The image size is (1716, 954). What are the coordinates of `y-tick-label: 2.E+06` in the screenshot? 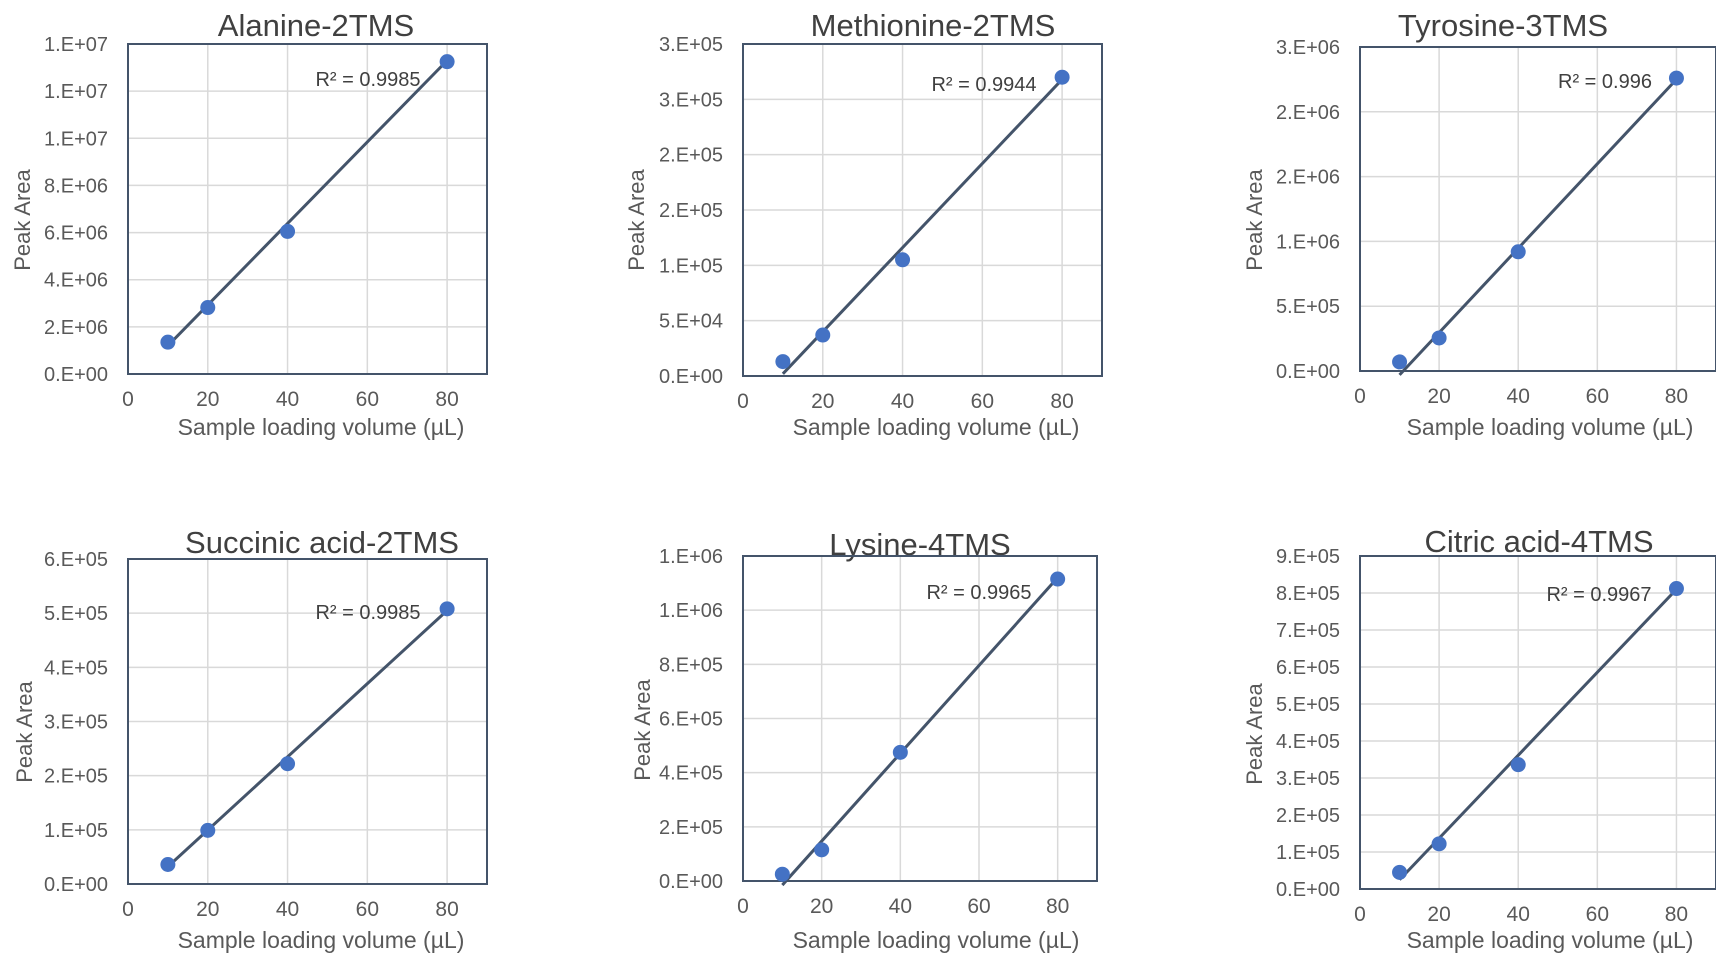 It's located at (76, 328).